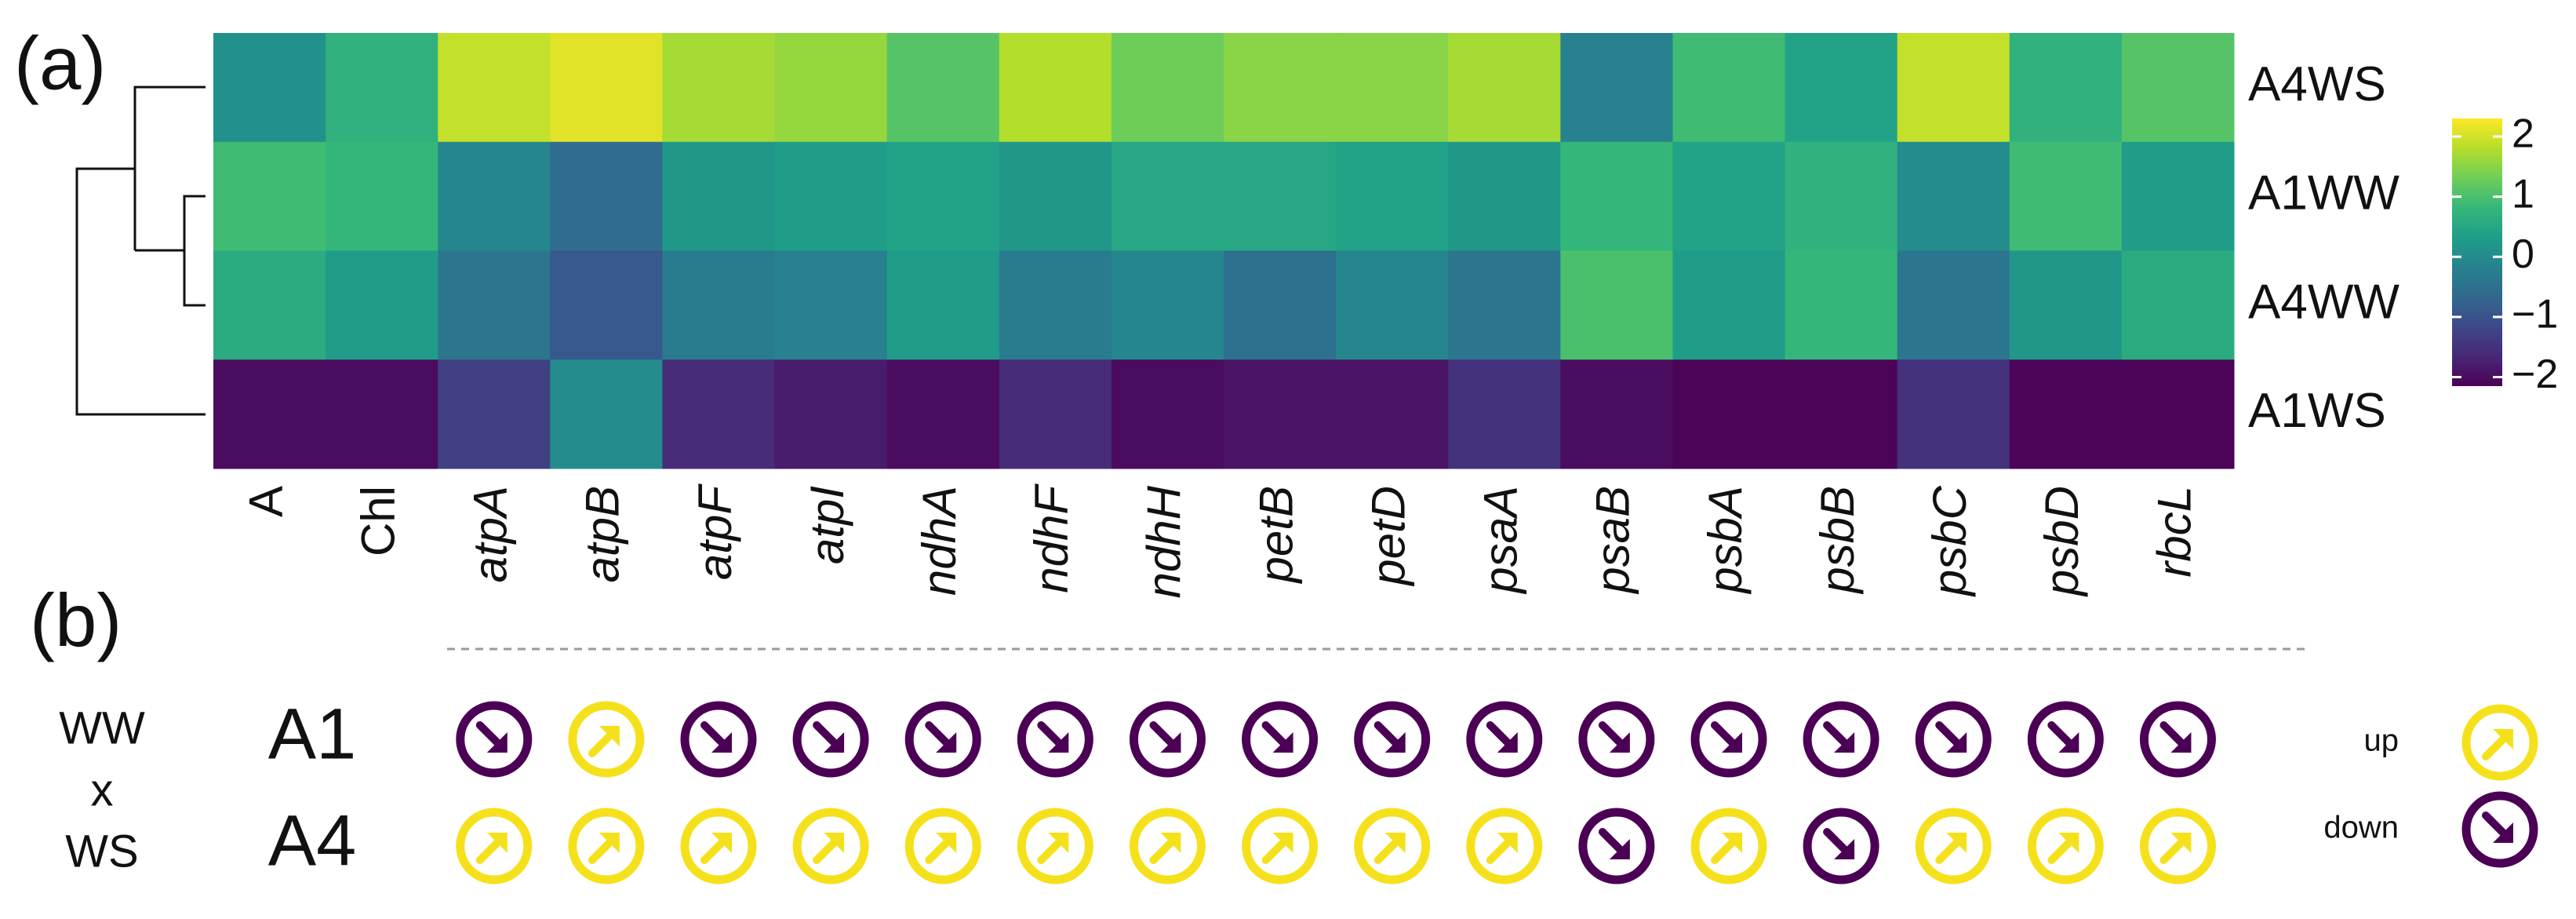 This screenshot has height=919, width=2576. I want to click on column-label: psaB, so click(1613, 541).